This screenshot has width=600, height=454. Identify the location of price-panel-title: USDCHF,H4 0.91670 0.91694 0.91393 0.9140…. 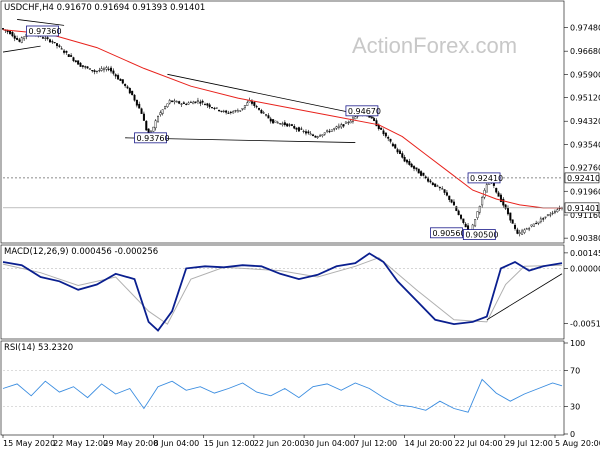
(104, 8).